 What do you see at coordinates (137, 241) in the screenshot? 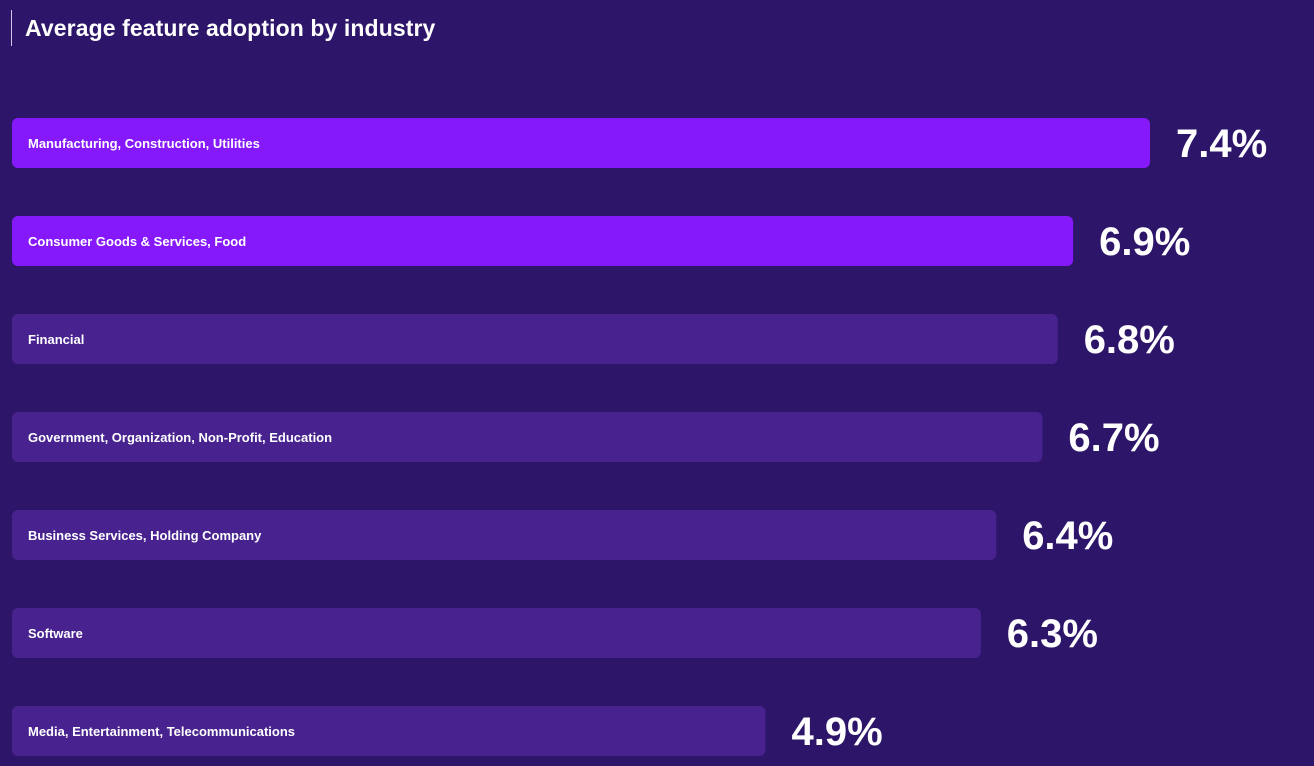
I see `bar-category-label: Consumer Goods & Services, Food` at bounding box center [137, 241].